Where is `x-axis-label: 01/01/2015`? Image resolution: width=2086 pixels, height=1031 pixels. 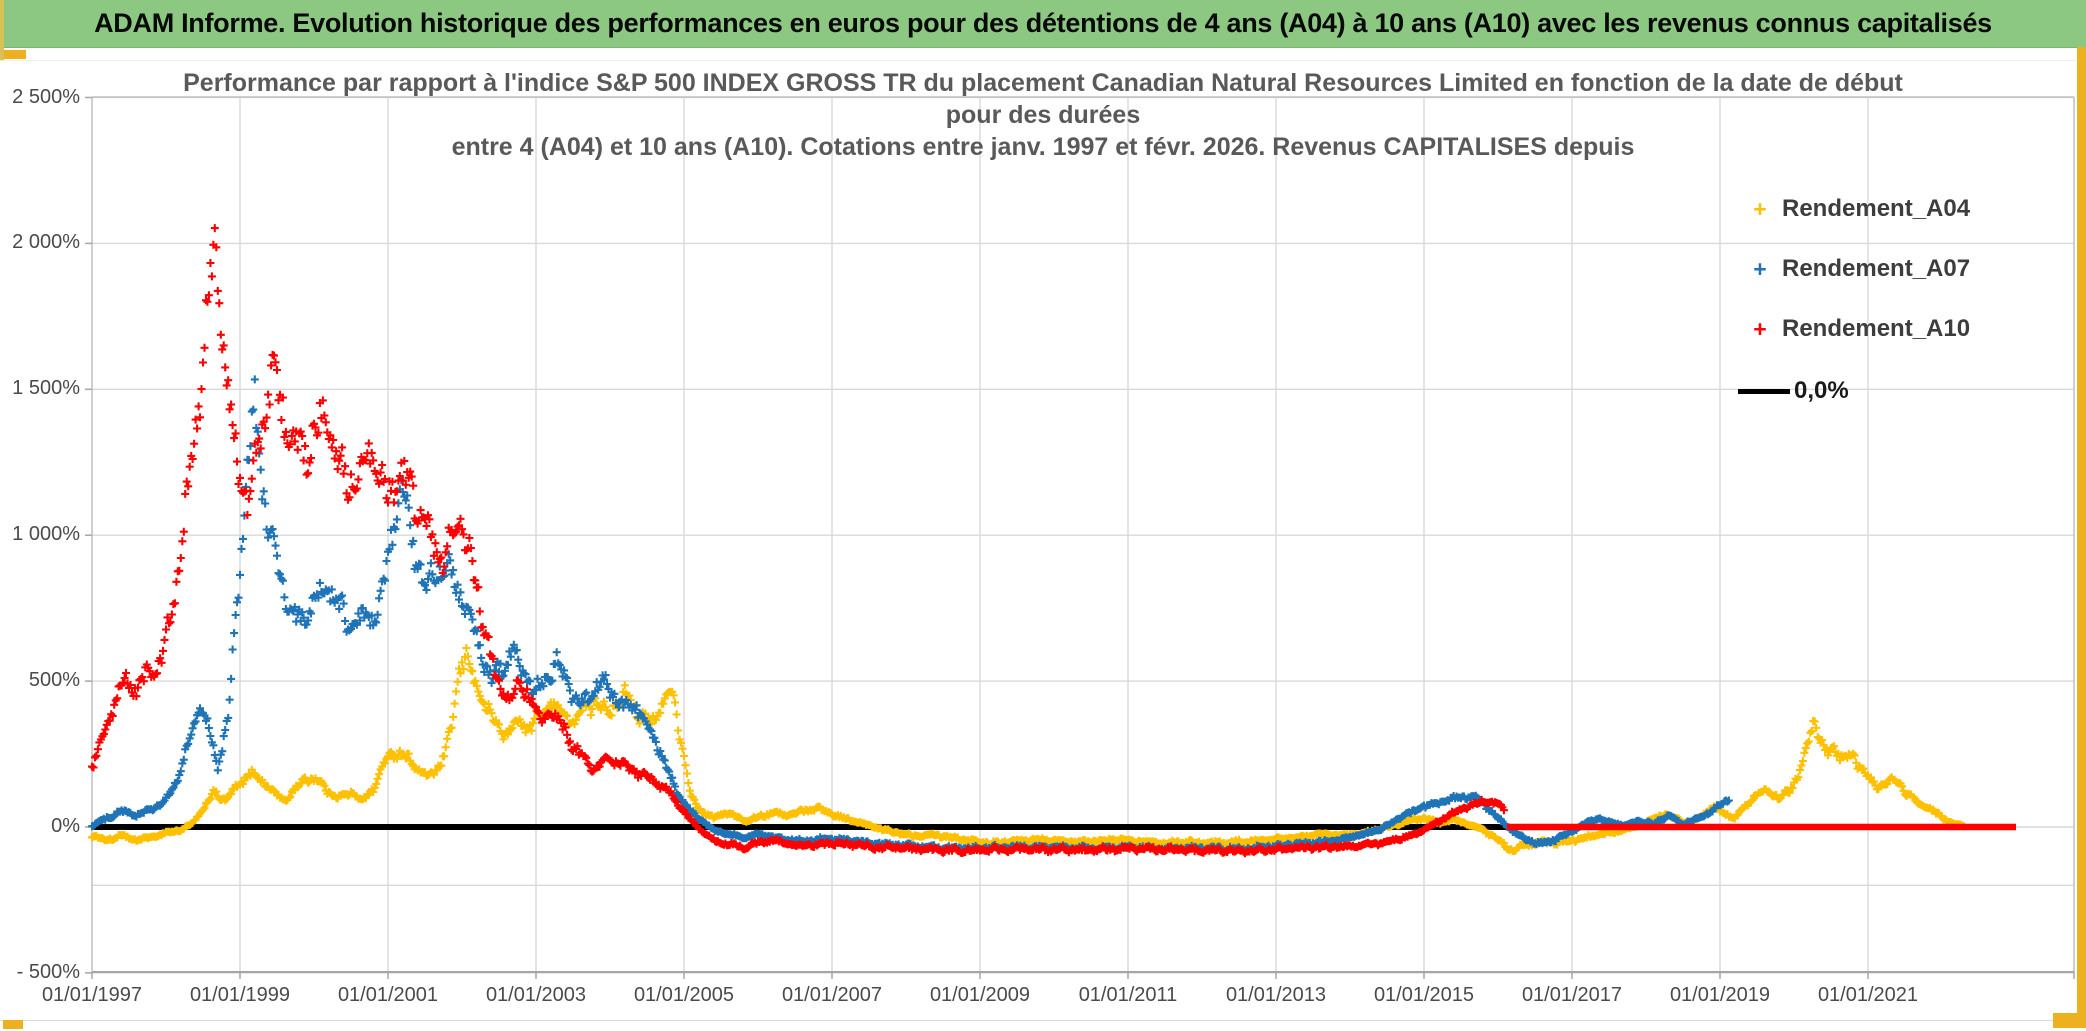 x-axis-label: 01/01/2015 is located at coordinates (1424, 995).